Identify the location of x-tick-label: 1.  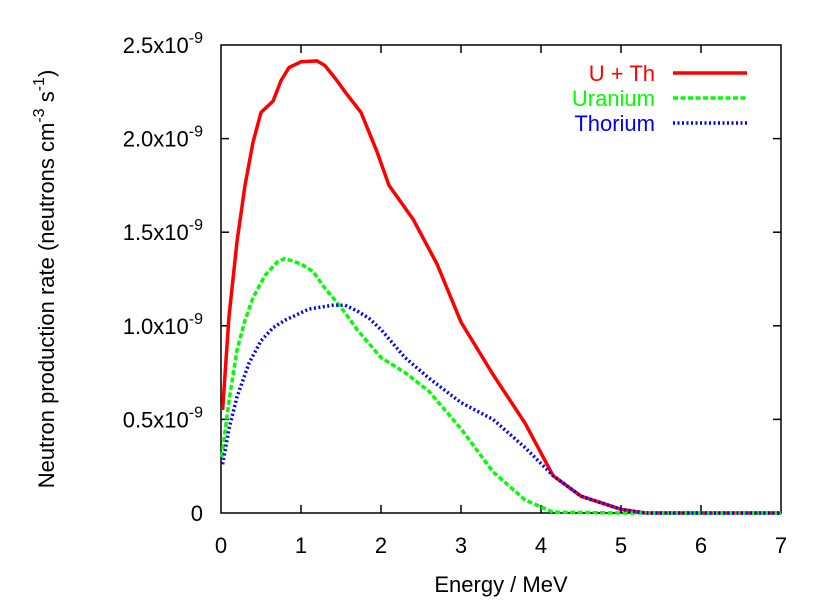
(301, 545).